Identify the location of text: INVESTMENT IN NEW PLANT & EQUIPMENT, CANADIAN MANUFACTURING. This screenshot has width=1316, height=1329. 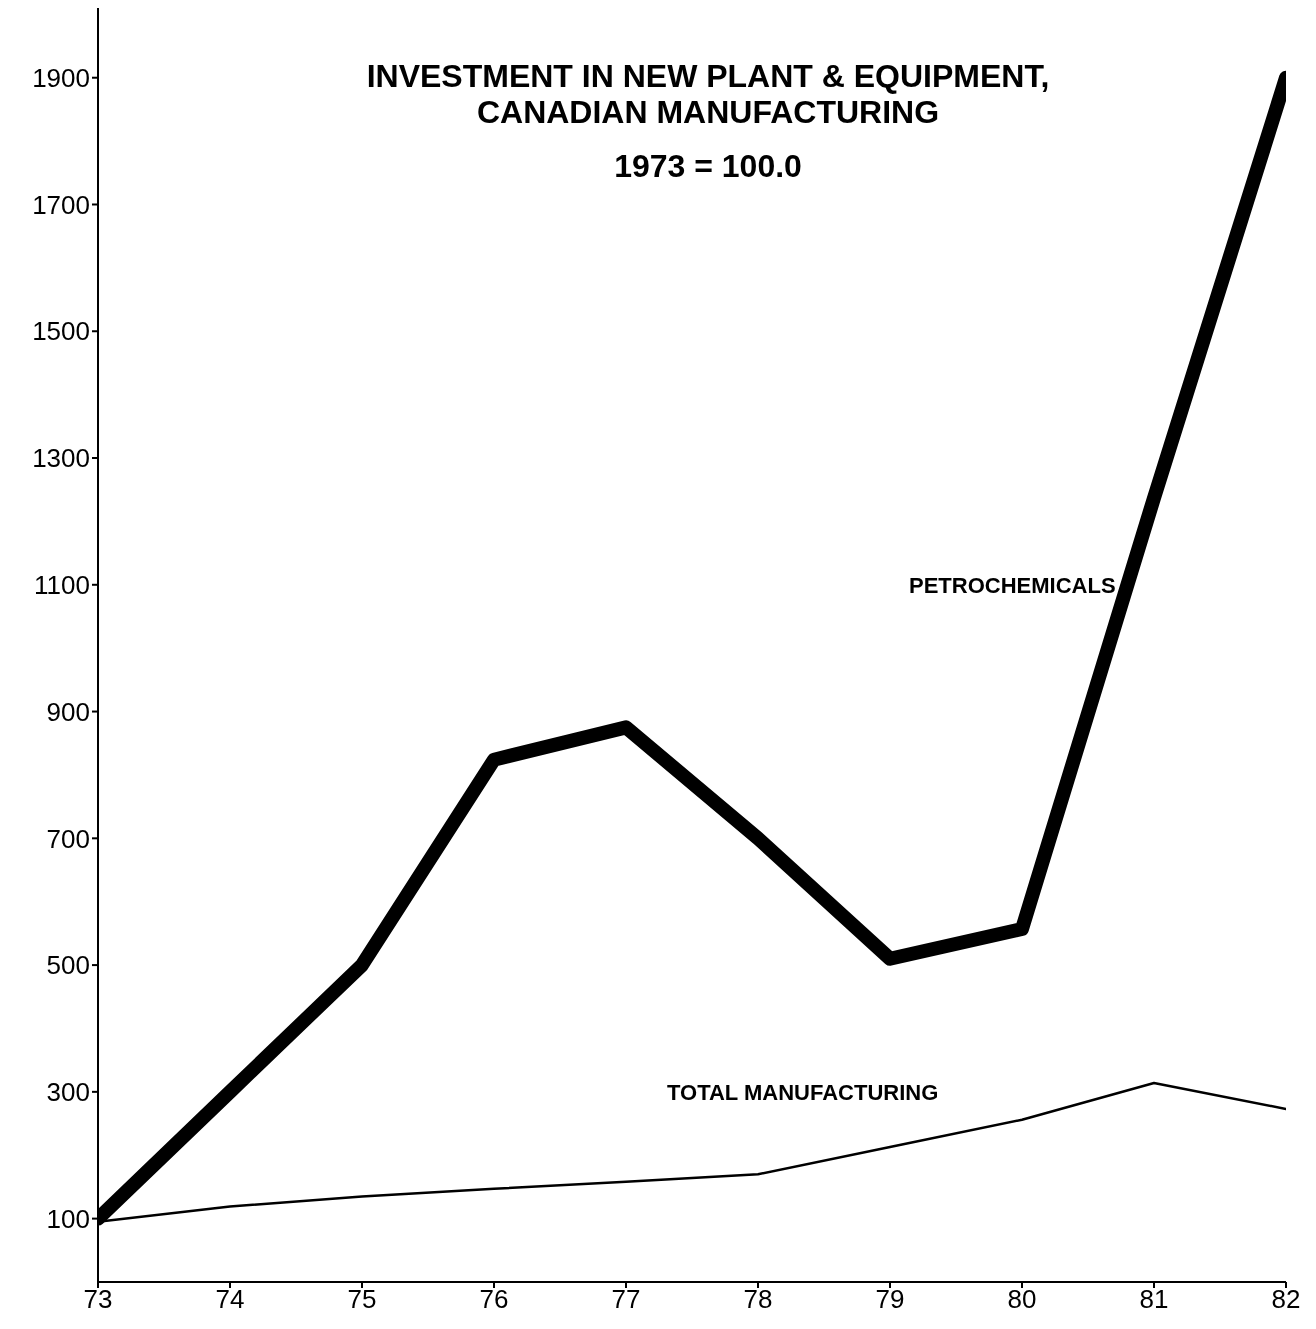
(708, 94).